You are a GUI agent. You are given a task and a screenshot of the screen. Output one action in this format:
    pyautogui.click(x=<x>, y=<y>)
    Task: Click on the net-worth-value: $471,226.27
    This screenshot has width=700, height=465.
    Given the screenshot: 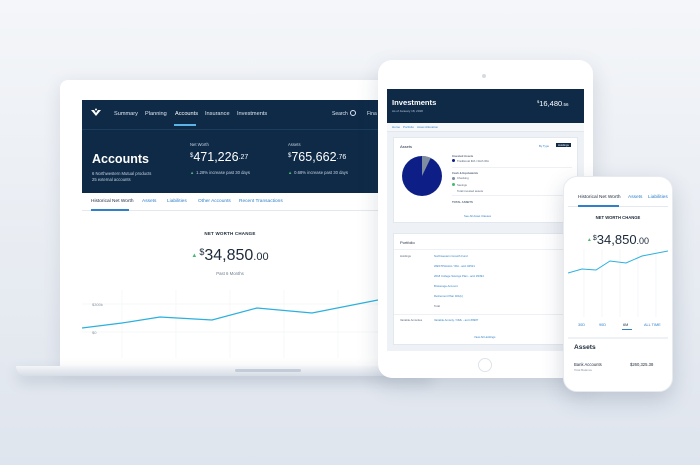 What is the action you would take?
    pyautogui.click(x=219, y=157)
    